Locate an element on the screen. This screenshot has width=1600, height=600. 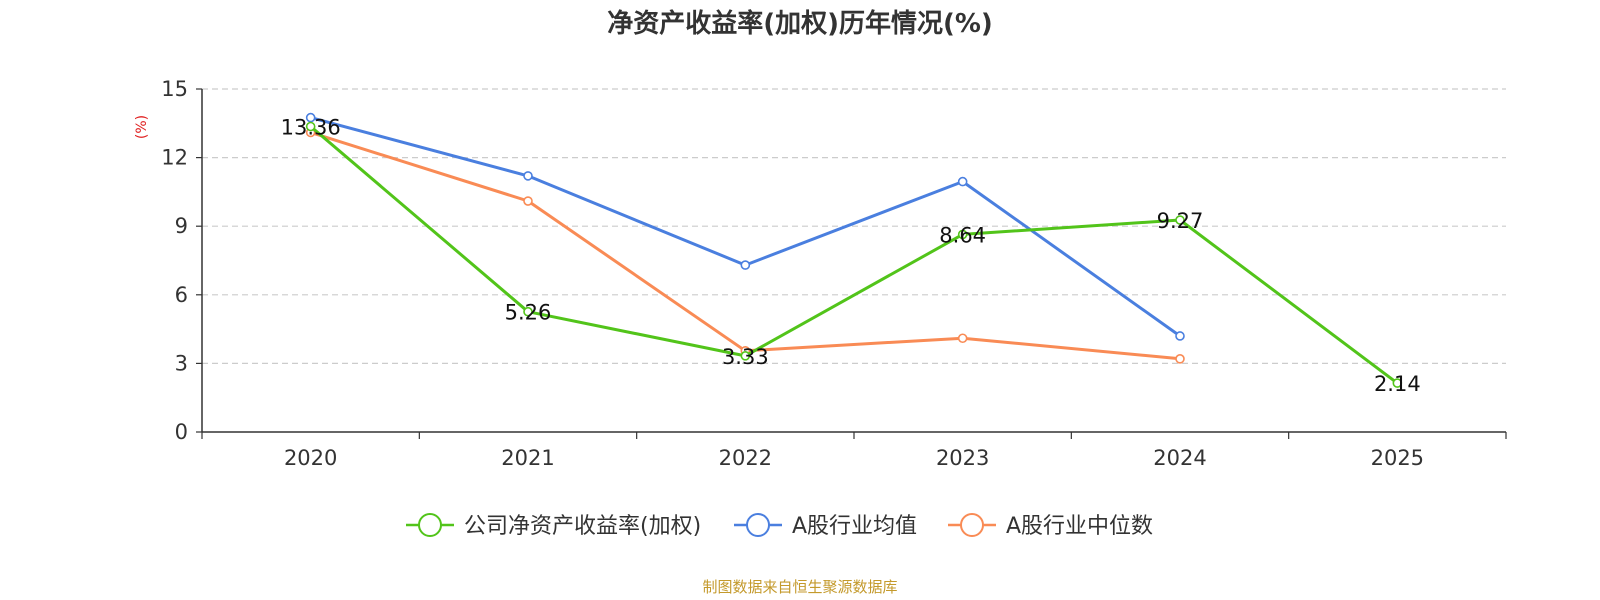
data-label: 5.26 is located at coordinates (528, 313).